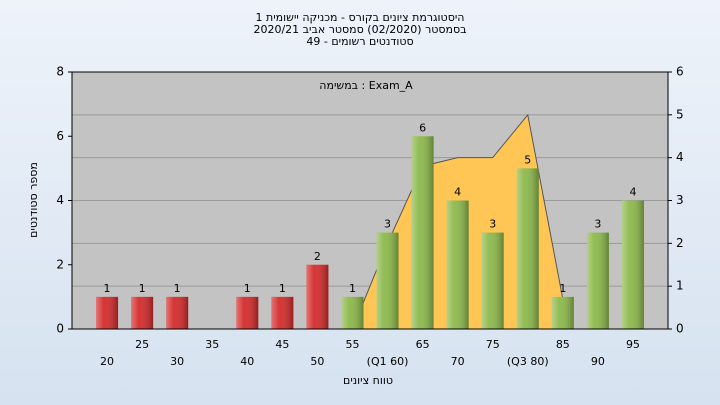  Describe the element at coordinates (493, 344) in the screenshot. I see `x-tick-label: 75` at that location.